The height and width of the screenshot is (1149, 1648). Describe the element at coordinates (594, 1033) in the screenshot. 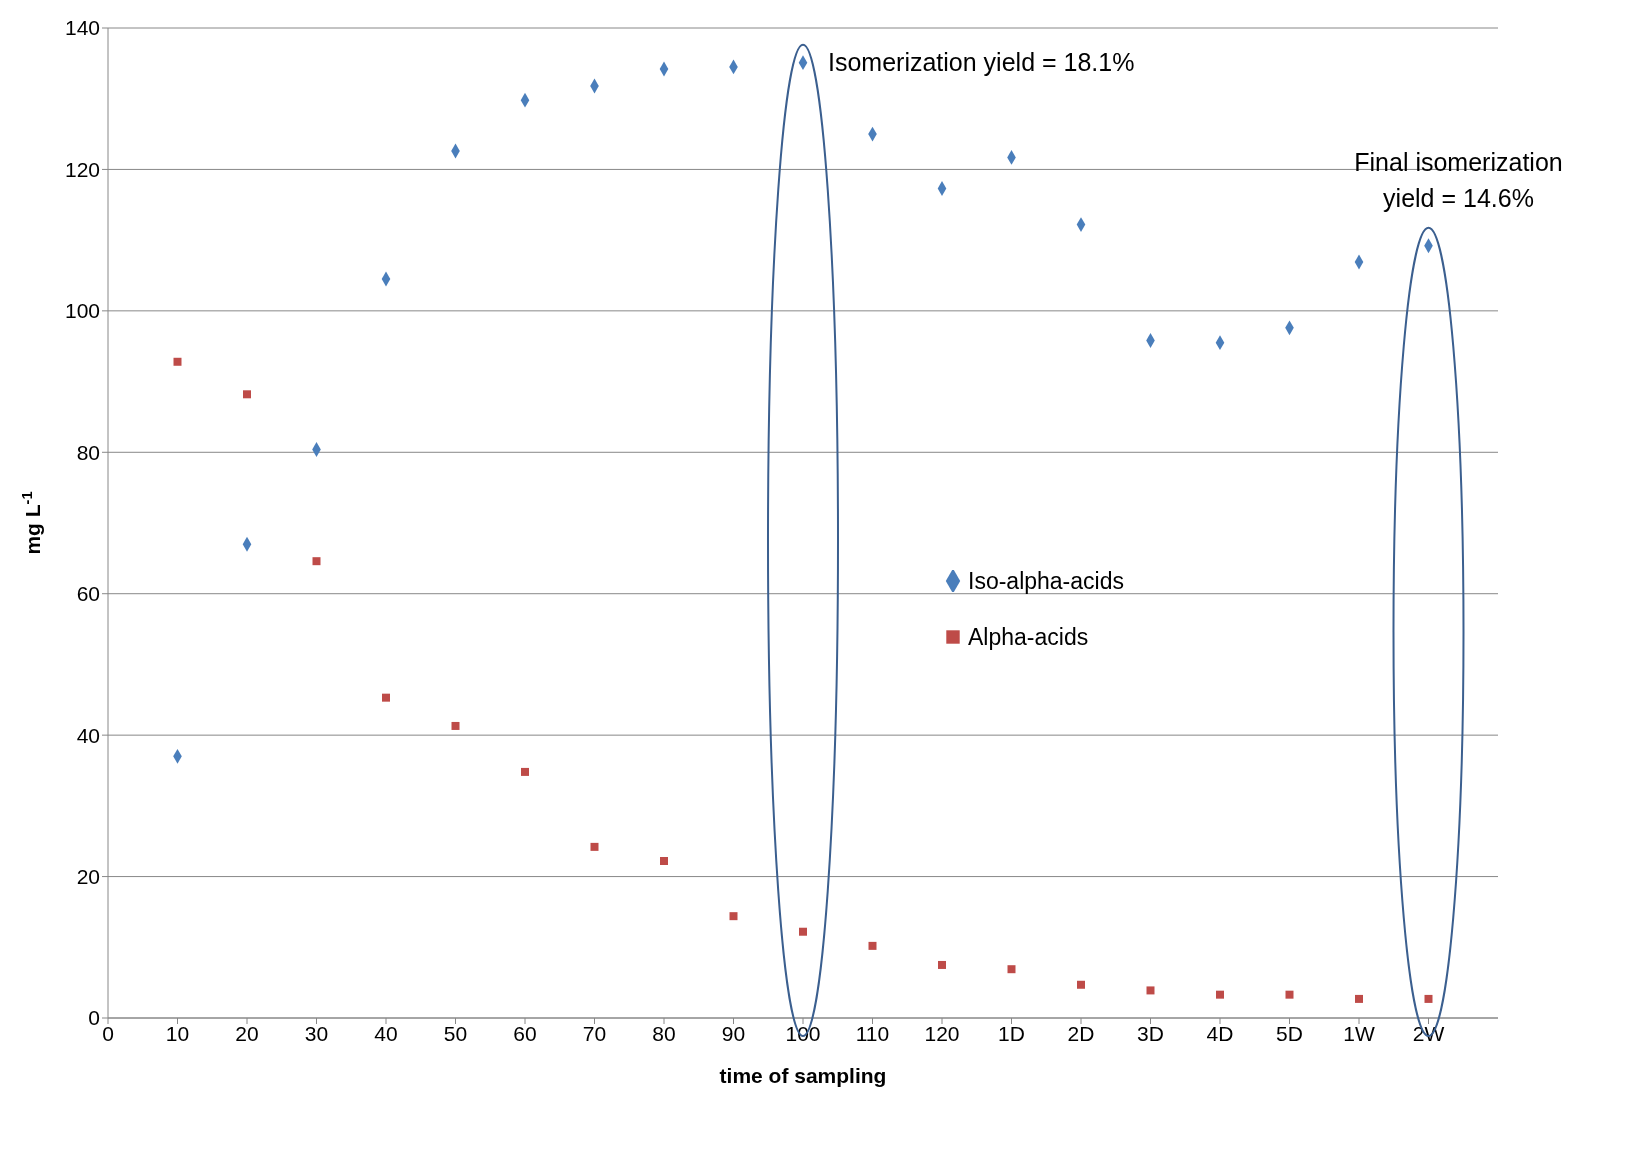

I see `x-tick-label: 70` at that location.